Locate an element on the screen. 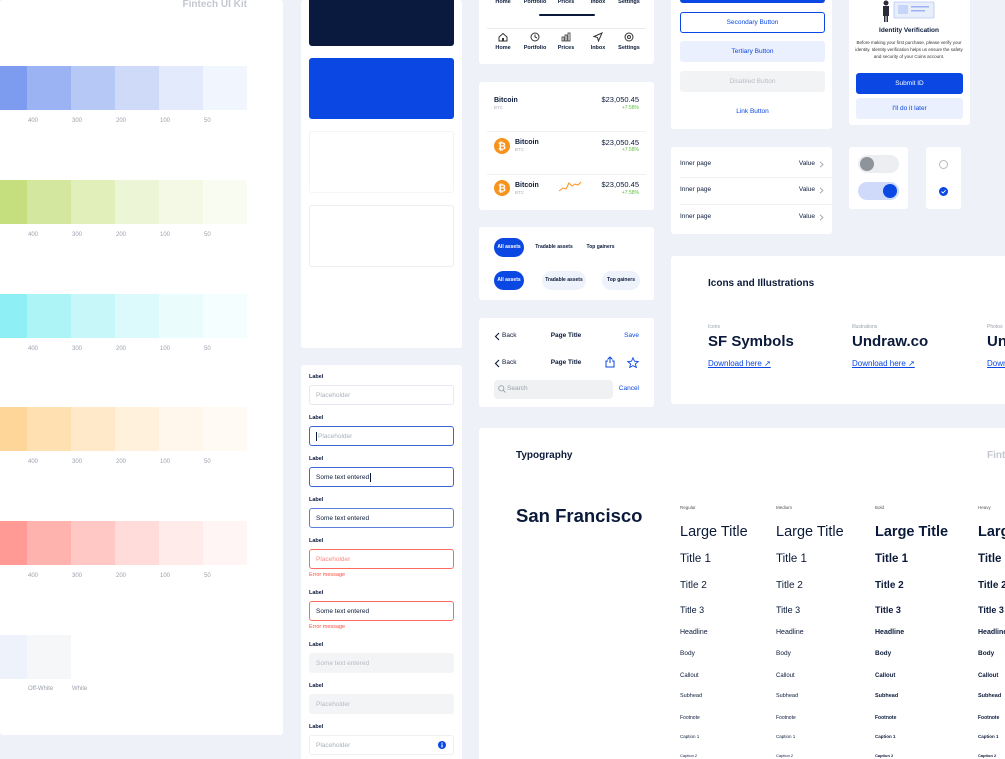 This screenshot has width=1005, height=759. coin-icon-part is located at coordinates (502, 145).